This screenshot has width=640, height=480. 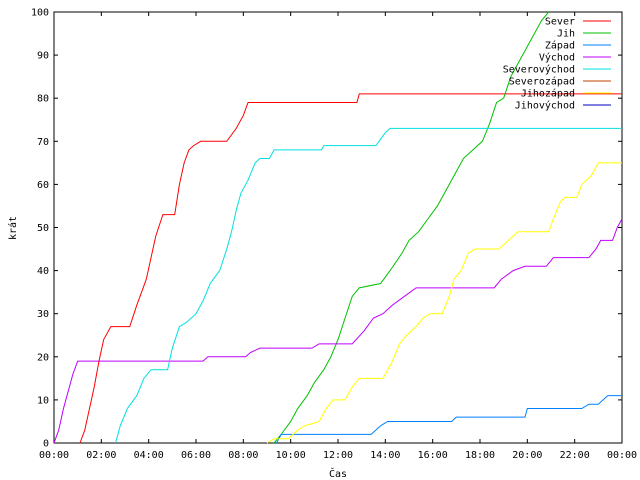 I want to click on x-tick-label: 20:00, so click(x=527, y=455).